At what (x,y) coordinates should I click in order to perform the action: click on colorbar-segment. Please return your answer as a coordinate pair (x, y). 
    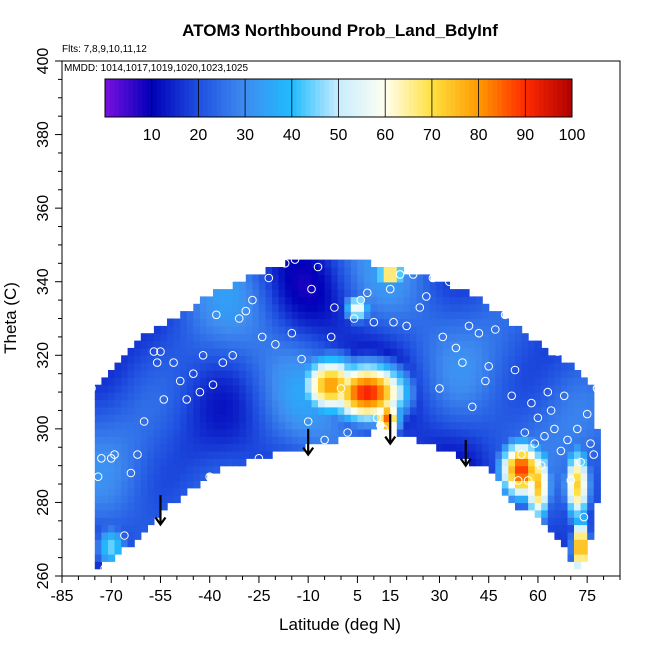
    Looking at the image, I should click on (112, 98).